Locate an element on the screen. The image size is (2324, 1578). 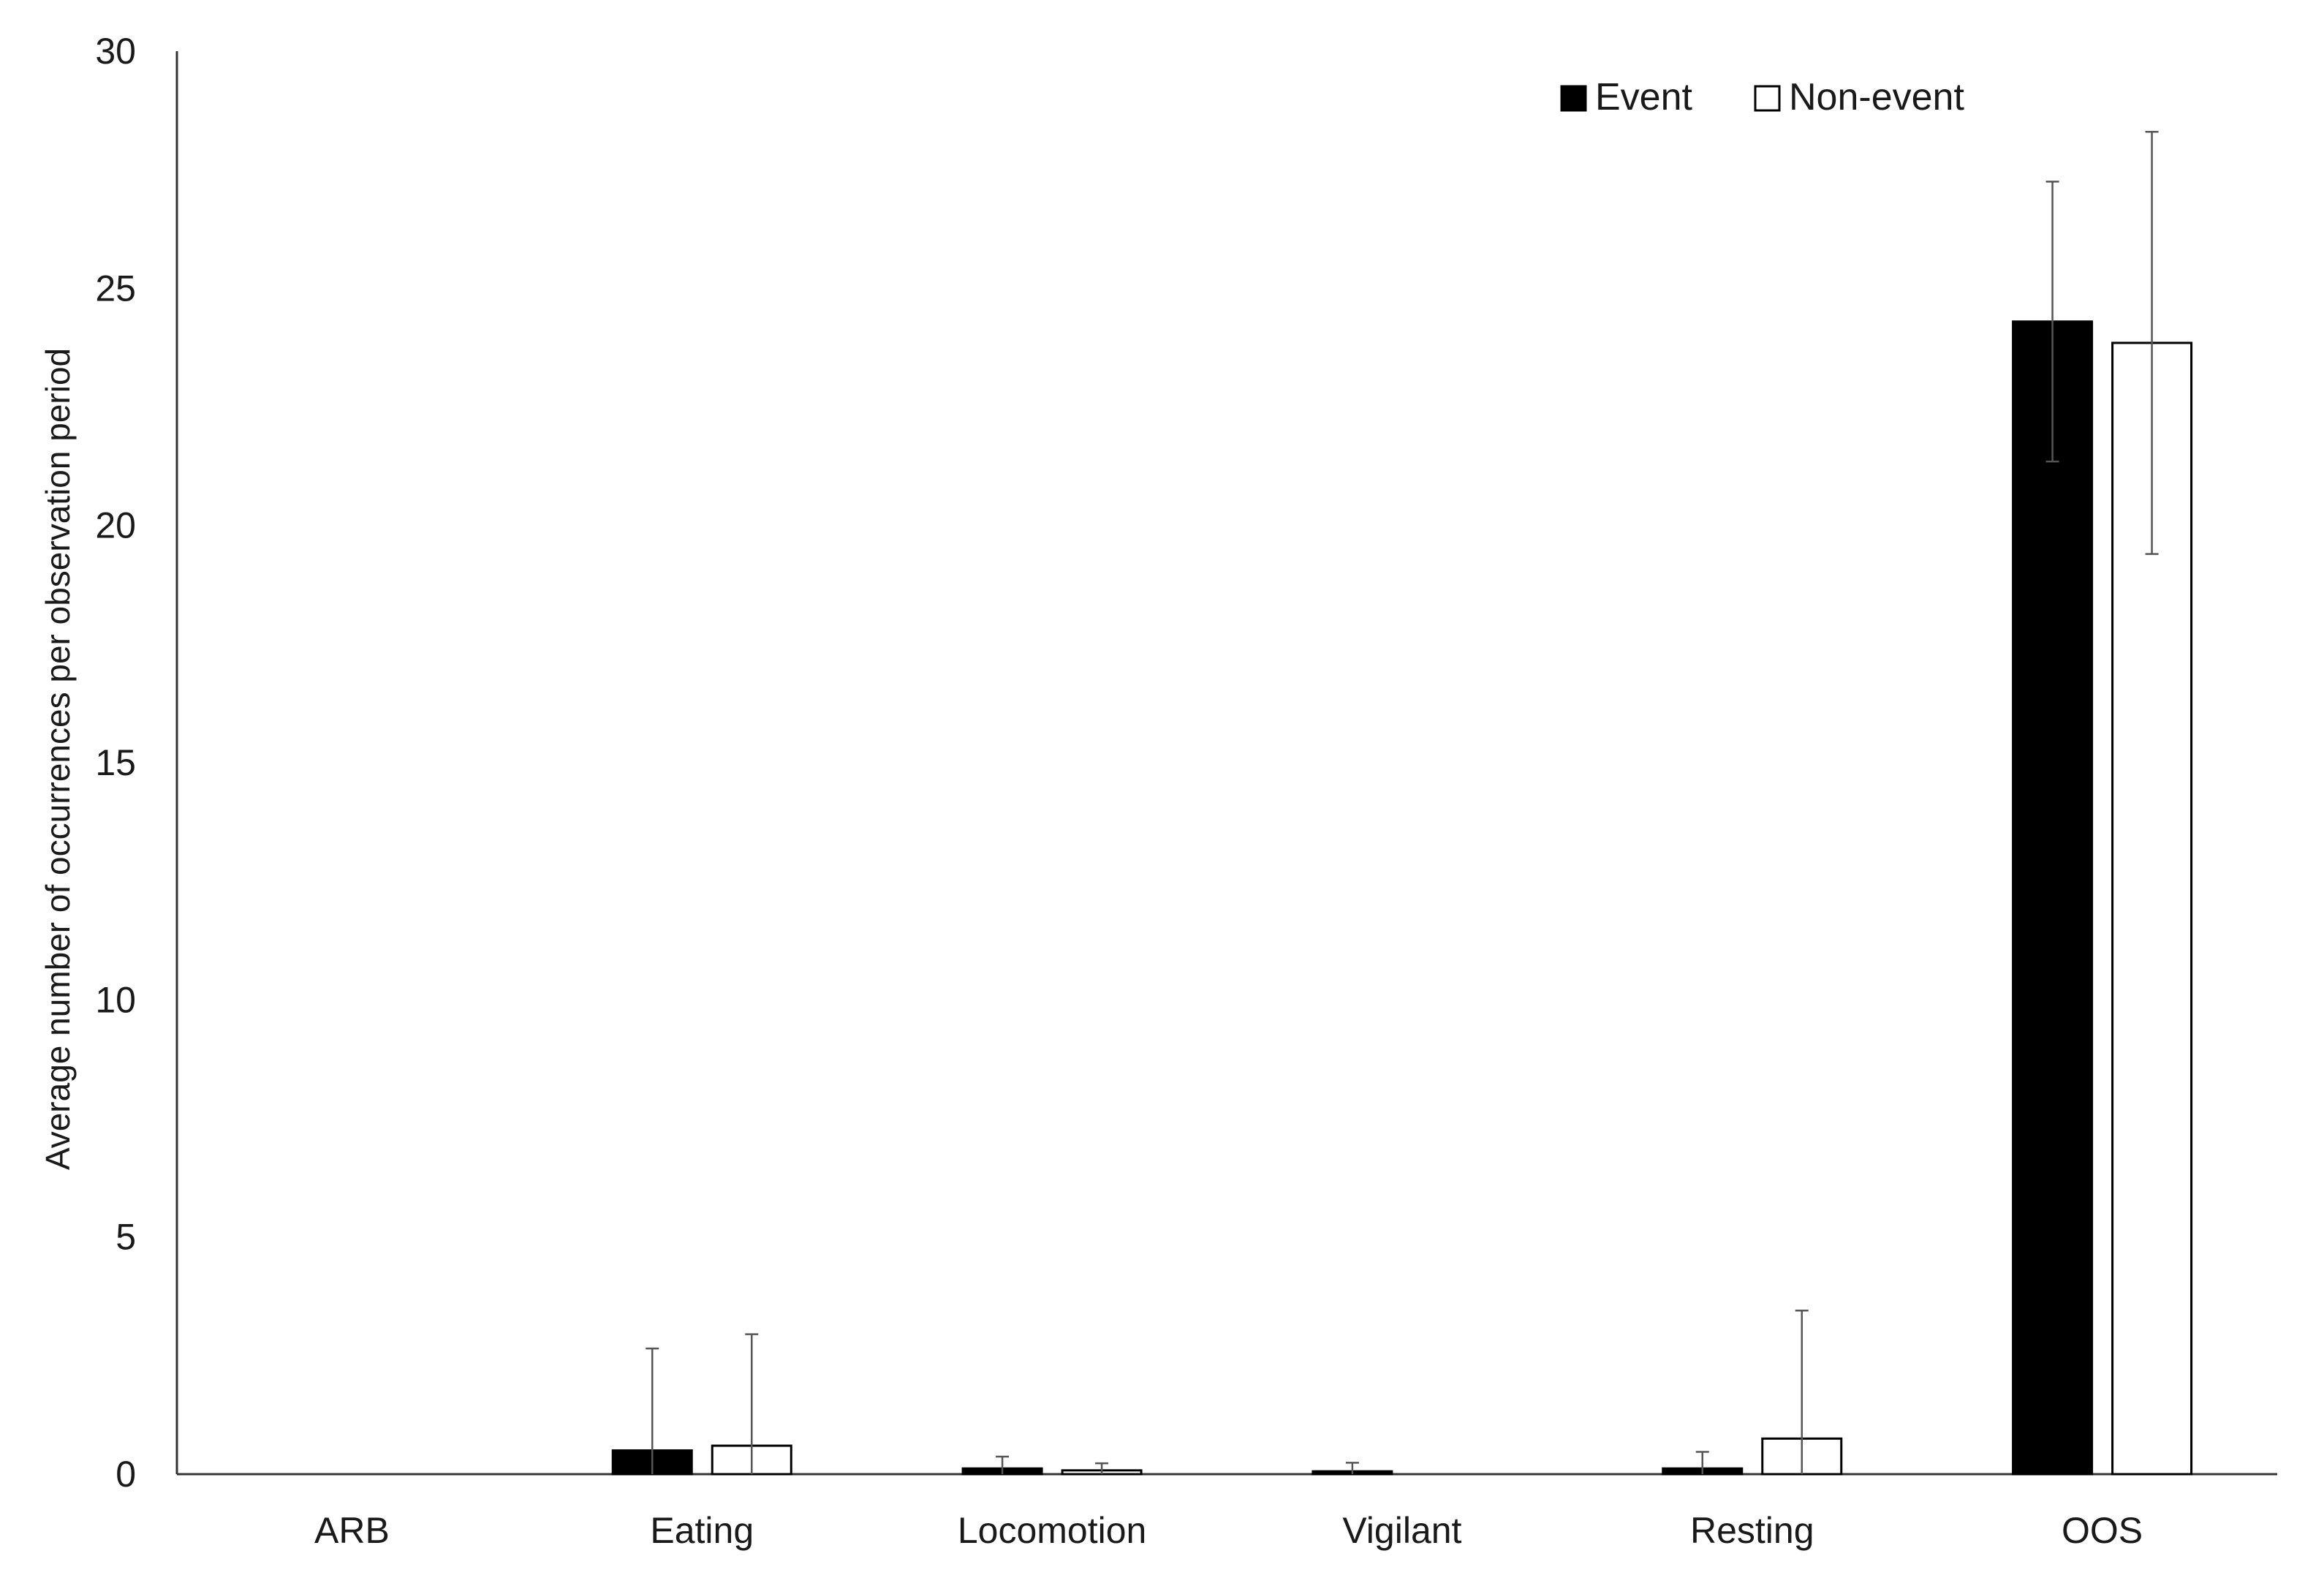
y-tick-label: 30 is located at coordinates (115, 52).